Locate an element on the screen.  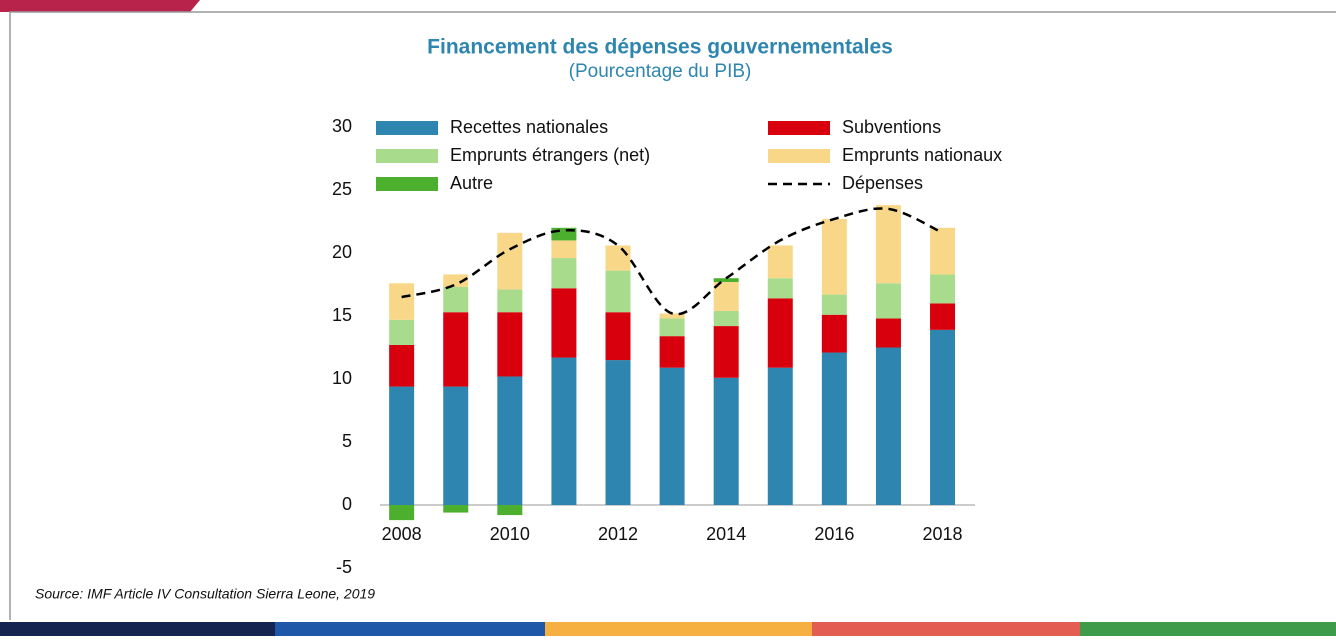
y-tick-label: -5 is located at coordinates (344, 567).